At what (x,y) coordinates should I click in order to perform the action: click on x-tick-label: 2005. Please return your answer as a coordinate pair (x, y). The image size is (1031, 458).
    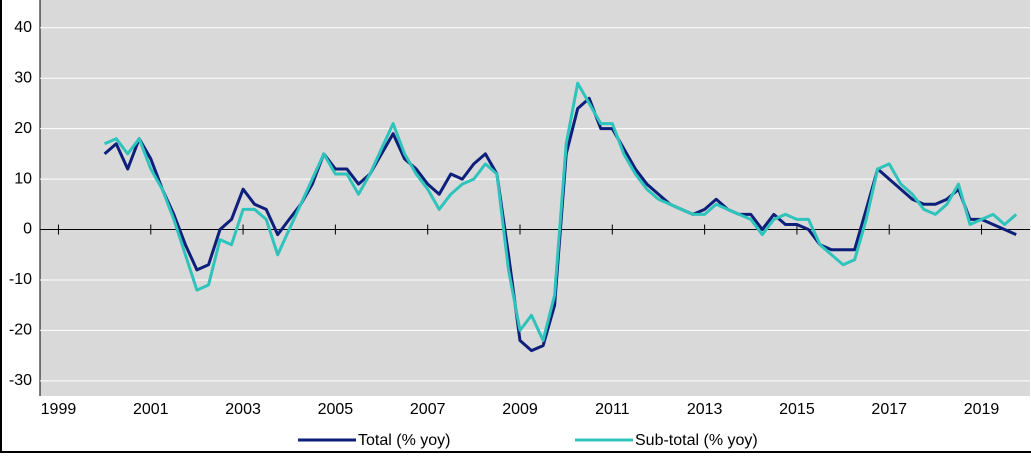
    Looking at the image, I should click on (336, 409).